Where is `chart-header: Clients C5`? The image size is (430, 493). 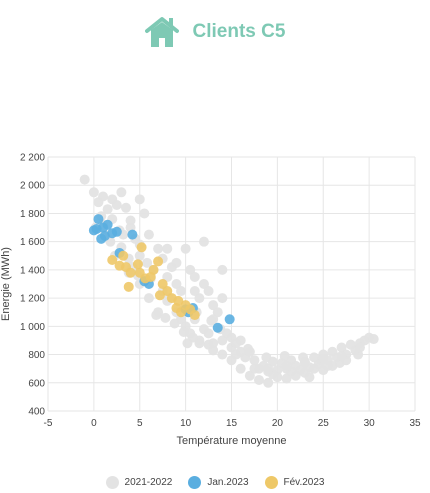
chart-header: Clients C5 is located at coordinates (215, 32).